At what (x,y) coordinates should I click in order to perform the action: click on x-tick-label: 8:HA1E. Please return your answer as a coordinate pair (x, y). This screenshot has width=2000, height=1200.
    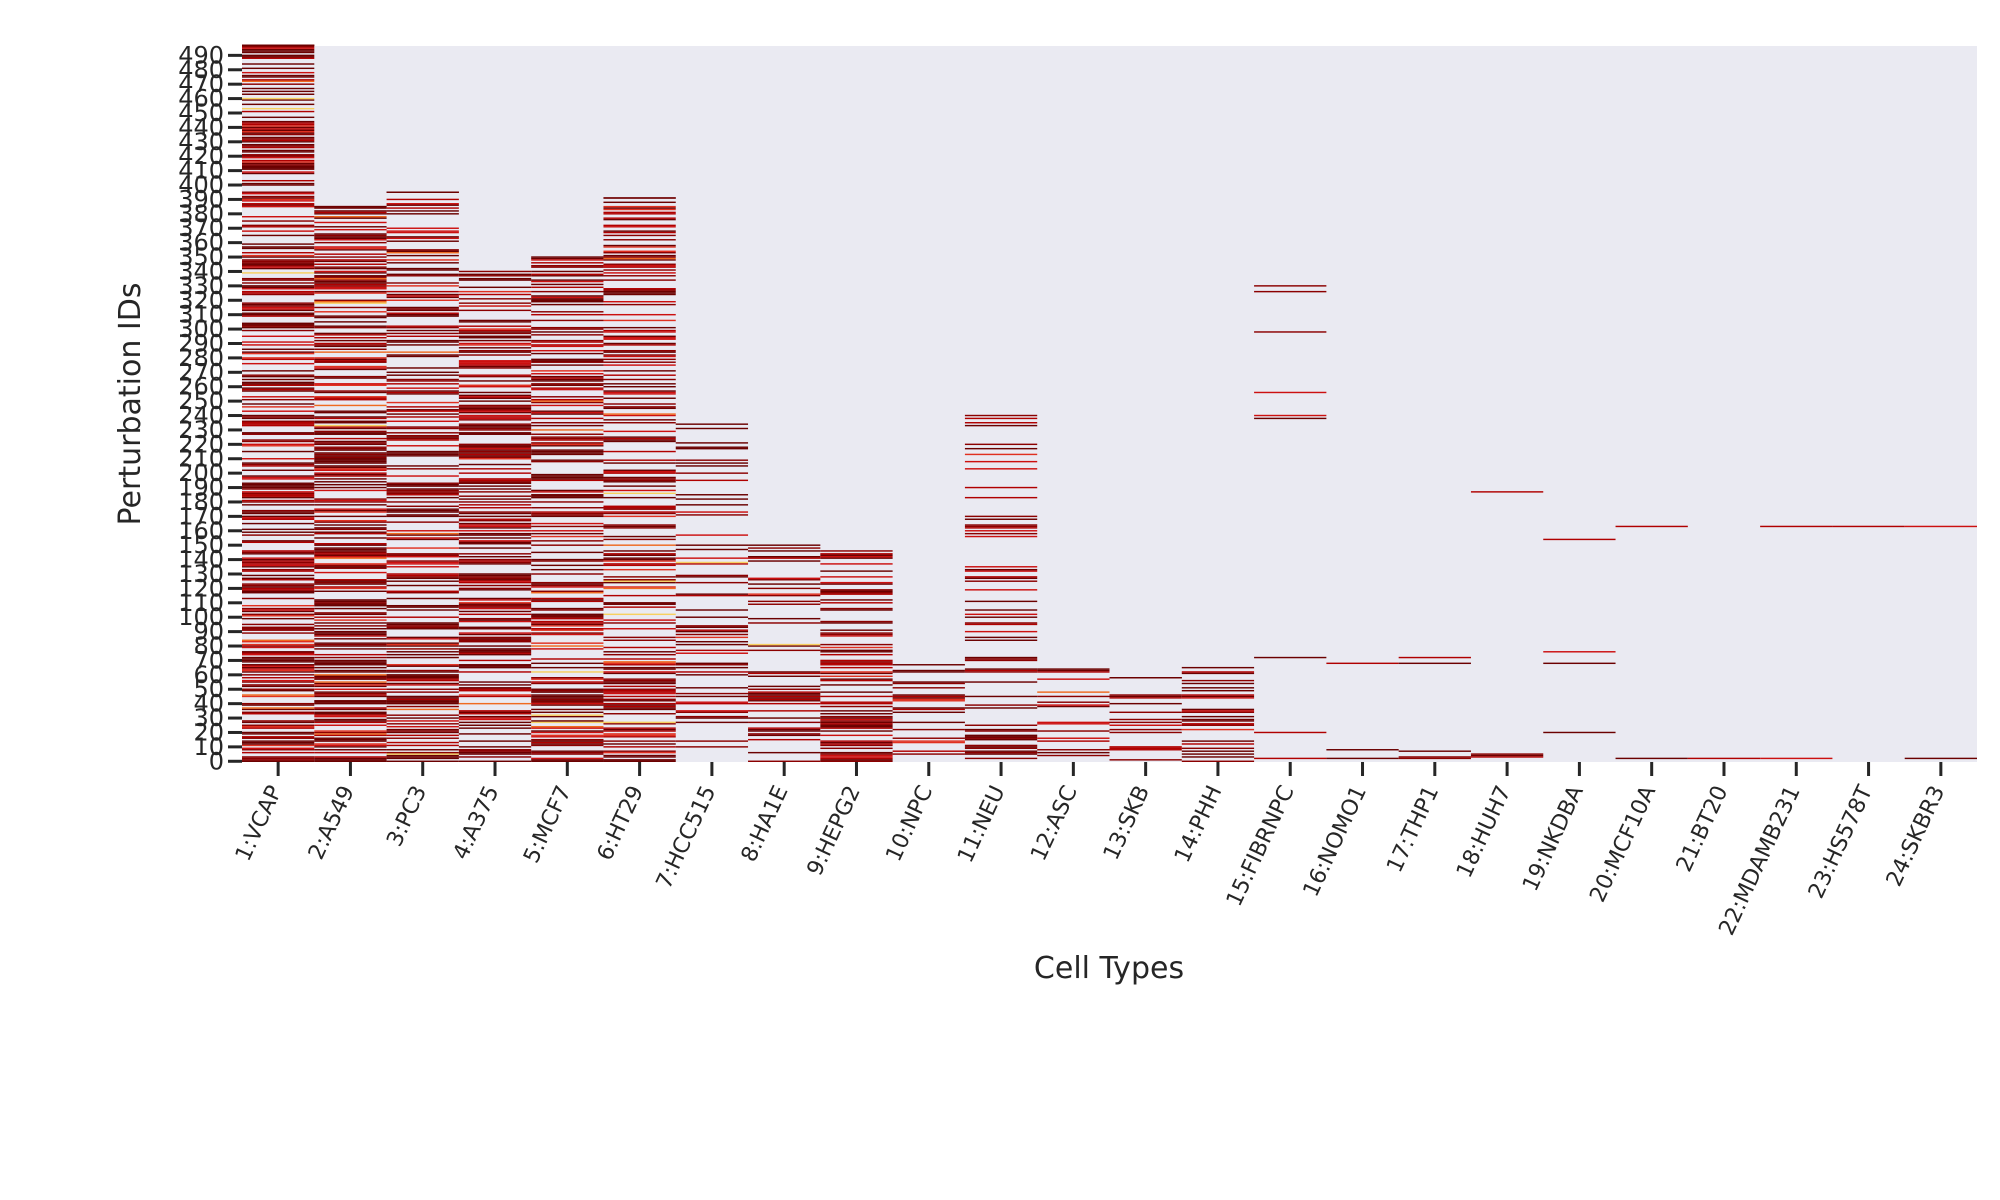
    Looking at the image, I should click on (765, 824).